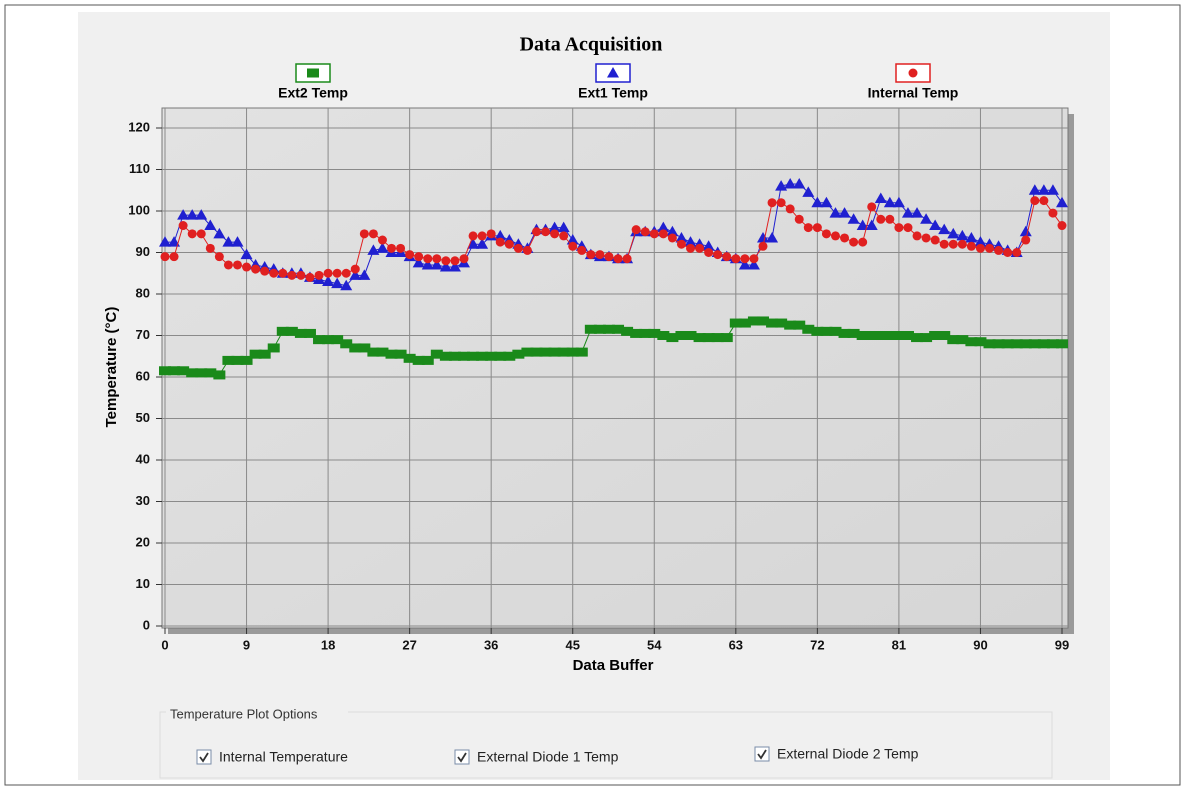  What do you see at coordinates (491, 644) in the screenshot?
I see `x-tick-label: 36` at bounding box center [491, 644].